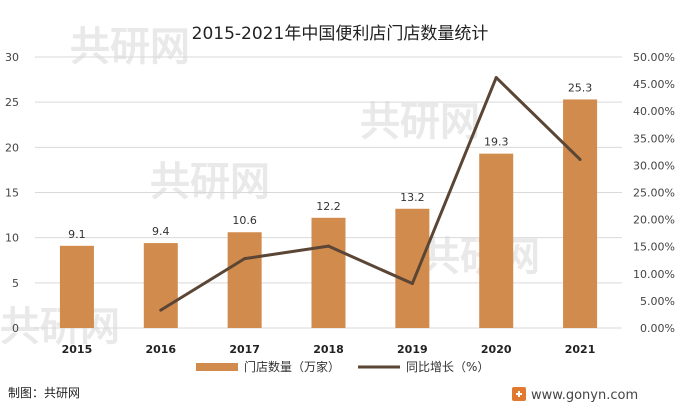 Image resolution: width=680 pixels, height=413 pixels. I want to click on x-tick-label: 2019, so click(412, 349).